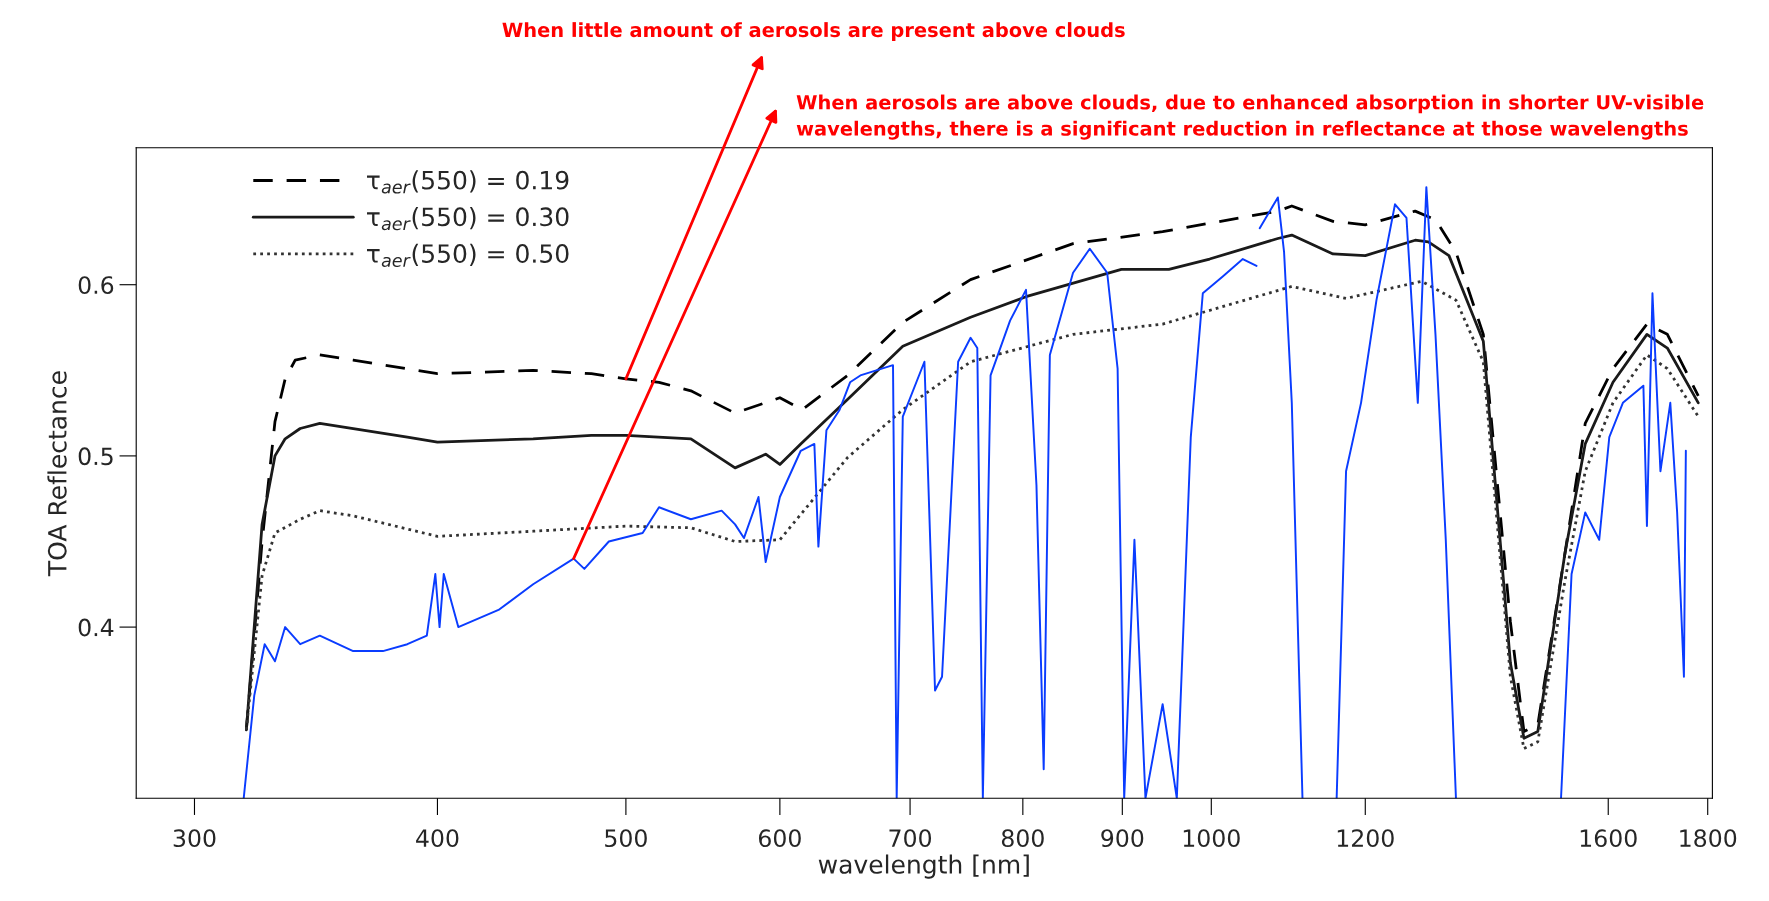 Image resolution: width=1769 pixels, height=901 pixels. What do you see at coordinates (1708, 838) in the screenshot?
I see `x-tick-label: 1800` at bounding box center [1708, 838].